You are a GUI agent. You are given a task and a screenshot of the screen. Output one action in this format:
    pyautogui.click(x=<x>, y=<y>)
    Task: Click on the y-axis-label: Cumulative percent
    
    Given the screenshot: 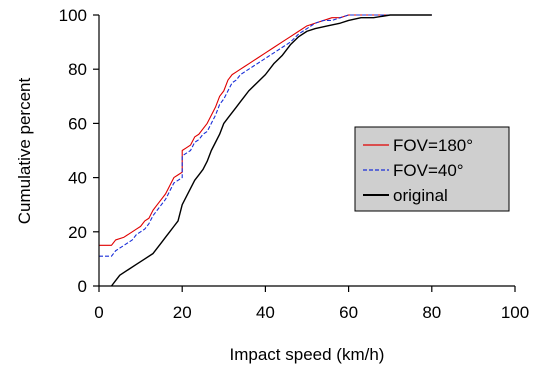 What is the action you would take?
    pyautogui.click(x=24, y=150)
    